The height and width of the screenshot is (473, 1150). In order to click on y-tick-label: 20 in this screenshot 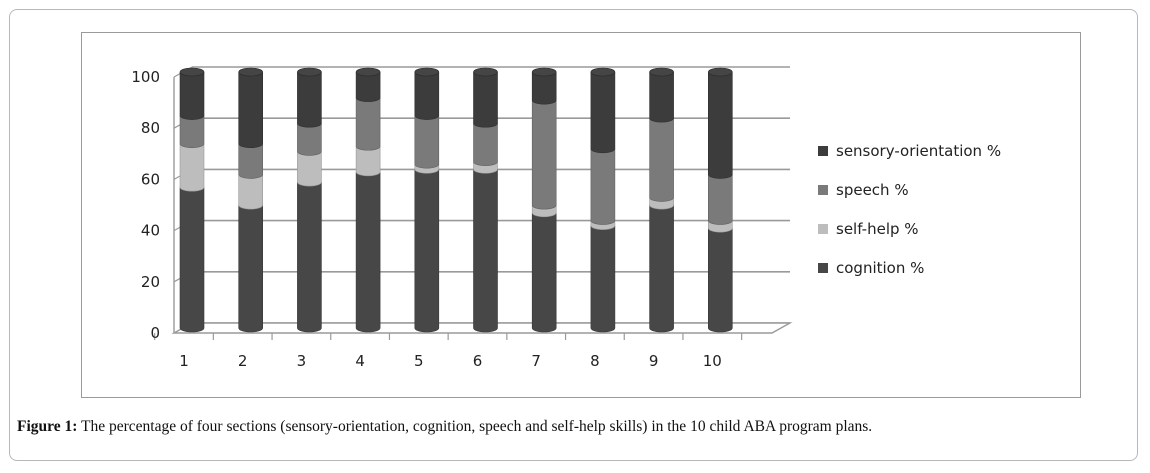, I will do `click(150, 282)`.